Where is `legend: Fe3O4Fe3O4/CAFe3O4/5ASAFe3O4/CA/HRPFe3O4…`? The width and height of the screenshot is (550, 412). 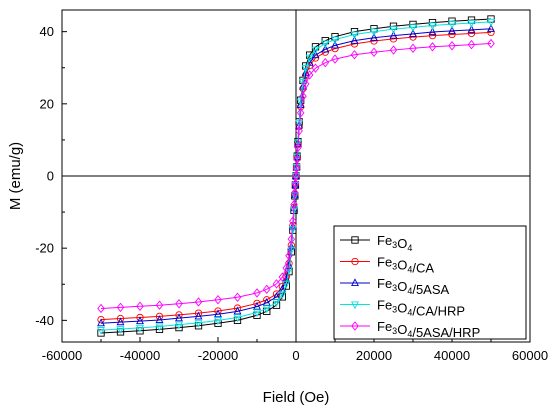 legend: Fe3O4Fe3O4/CAFe3O4/5ASAFe3O4/CA/HRPFe3O4… is located at coordinates (430, 282).